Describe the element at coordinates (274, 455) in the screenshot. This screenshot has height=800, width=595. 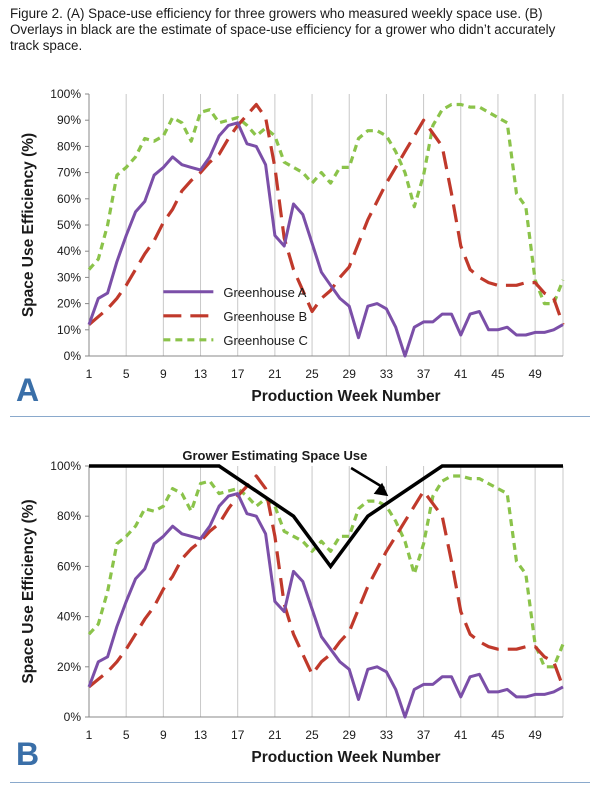
I see `annotation-label: Grower Estimating Space Use` at that location.